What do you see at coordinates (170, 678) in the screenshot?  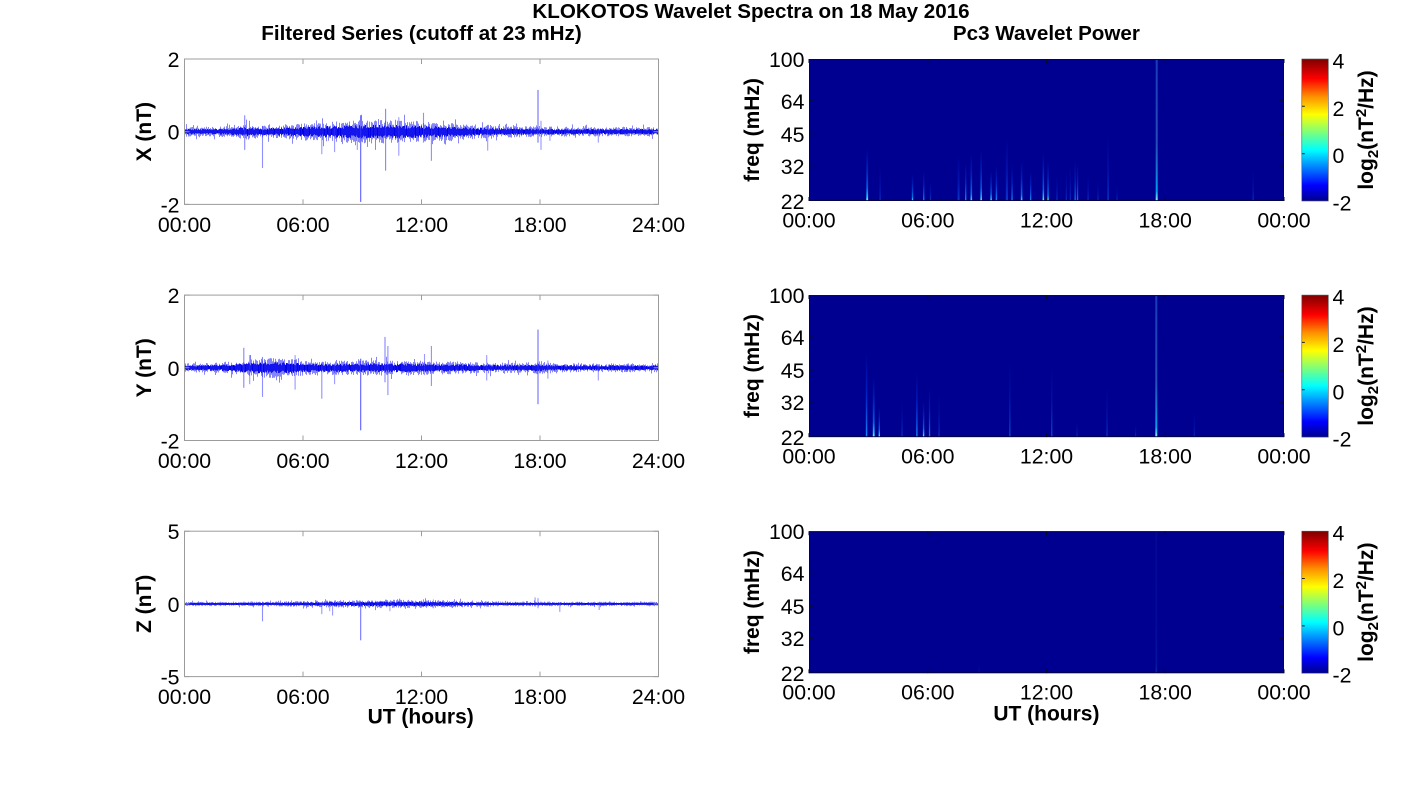 I see `svg-text: -5` at bounding box center [170, 678].